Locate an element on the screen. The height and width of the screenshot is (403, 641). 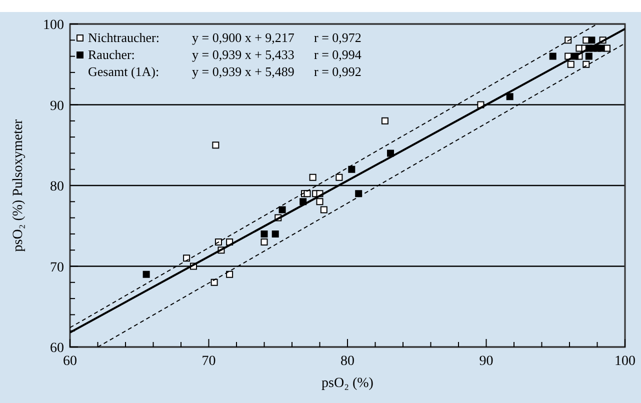
y-tick-label: 80 is located at coordinates (57, 187).